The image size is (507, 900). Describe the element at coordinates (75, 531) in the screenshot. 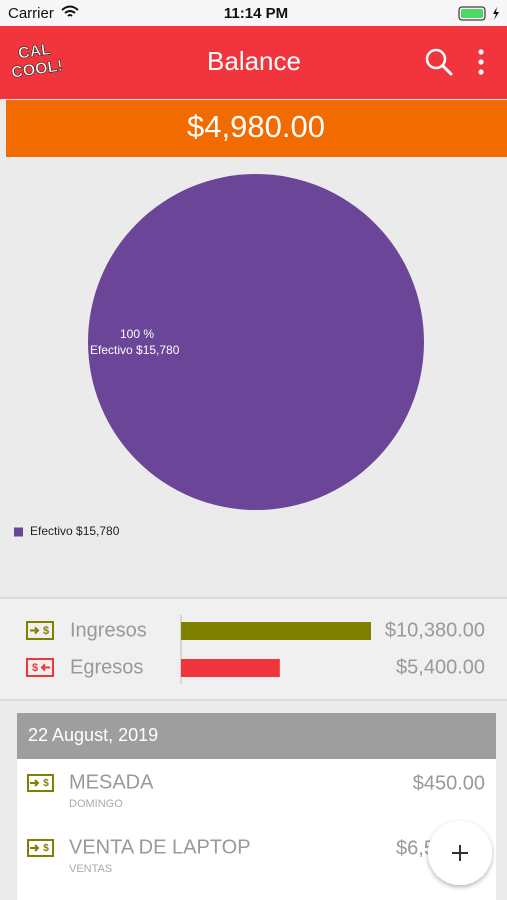

I see `legend-label: Efectivo $15,780` at that location.